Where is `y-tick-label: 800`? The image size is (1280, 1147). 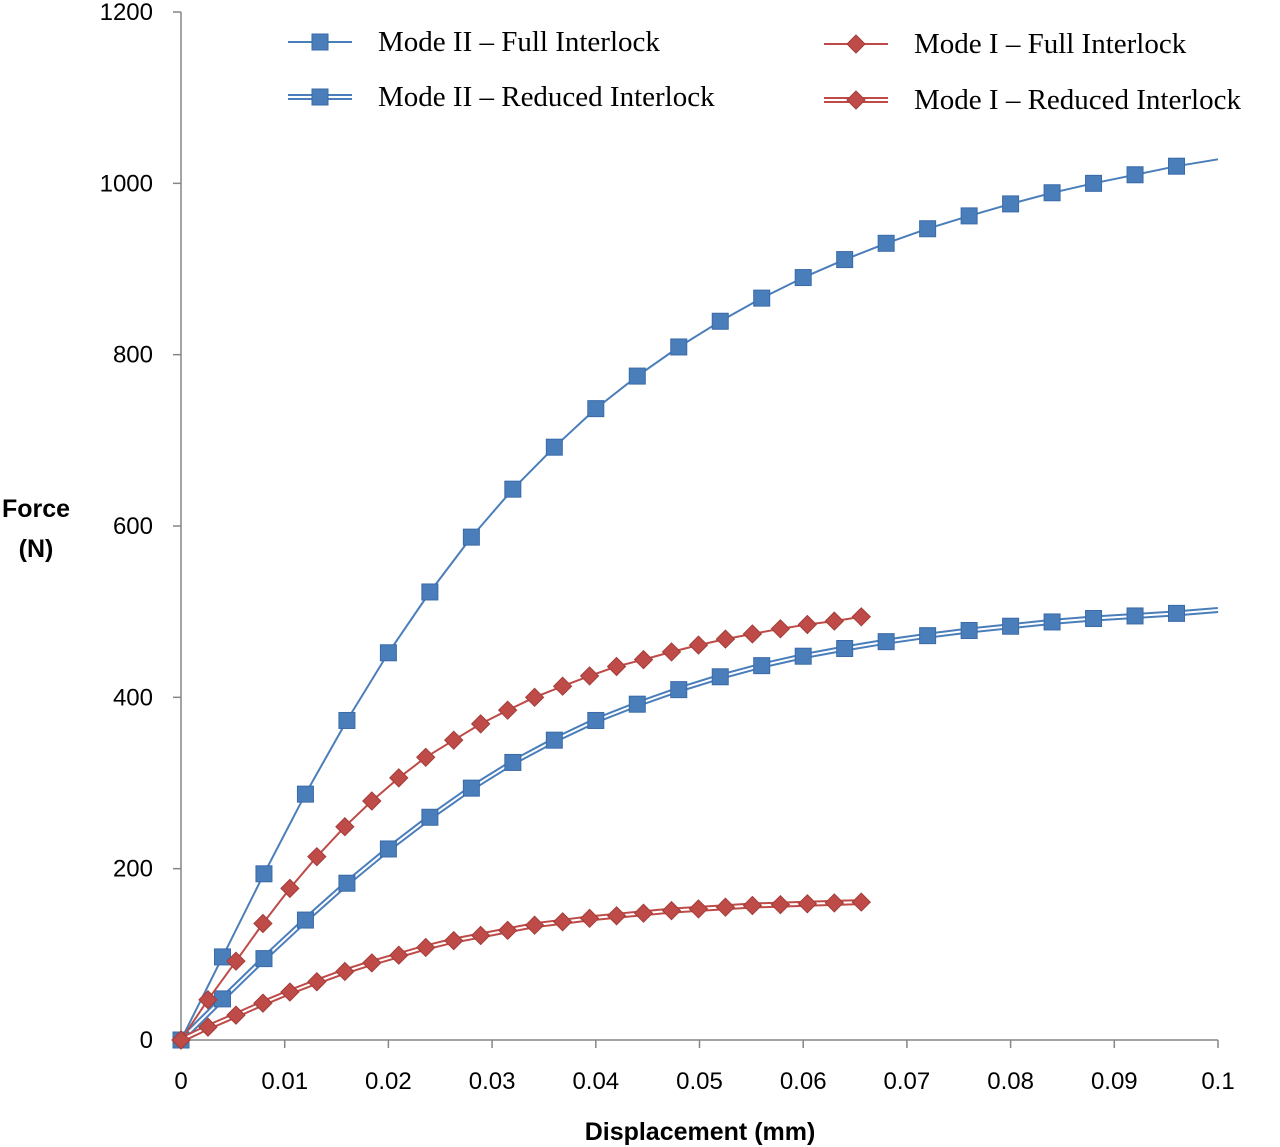 y-tick-label: 800 is located at coordinates (133, 355).